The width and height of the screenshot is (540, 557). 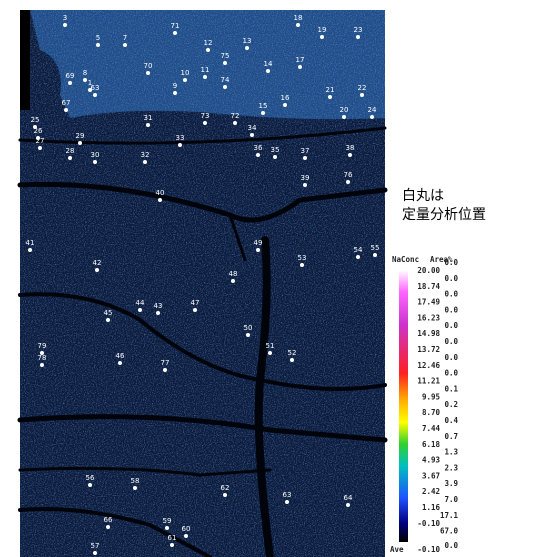 I want to click on legend-area: 0.7, so click(x=451, y=436).